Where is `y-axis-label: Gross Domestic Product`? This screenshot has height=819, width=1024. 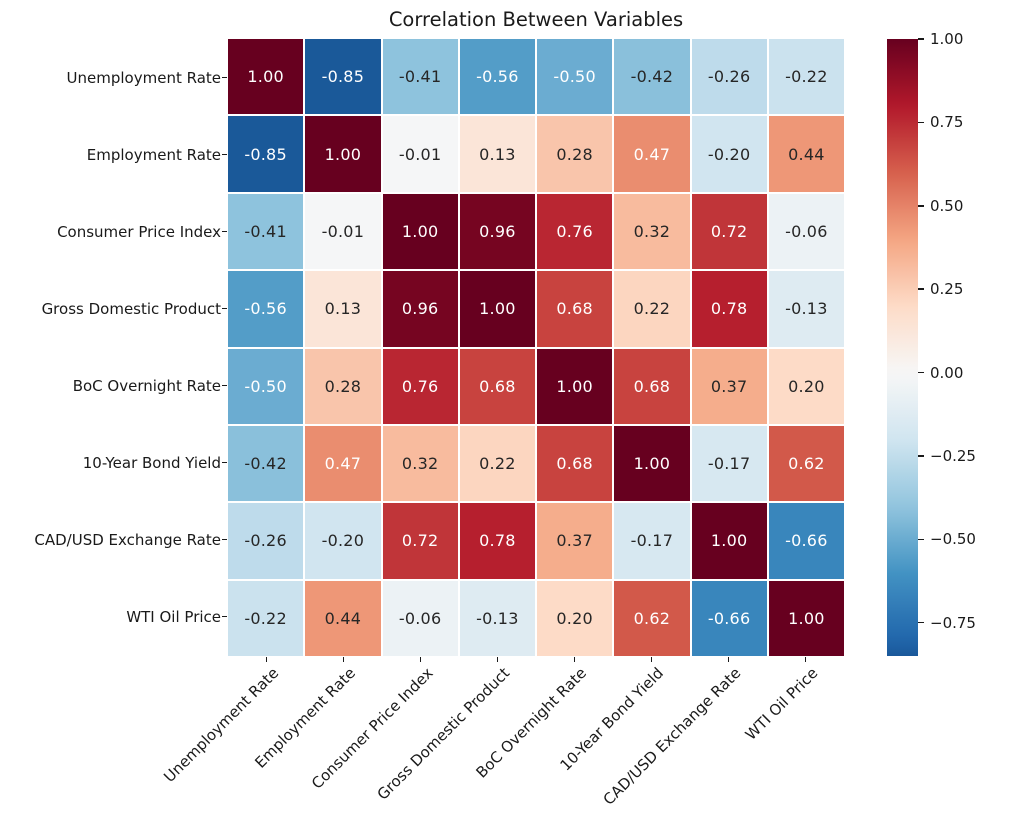 y-axis-label: Gross Domestic Product is located at coordinates (131, 308).